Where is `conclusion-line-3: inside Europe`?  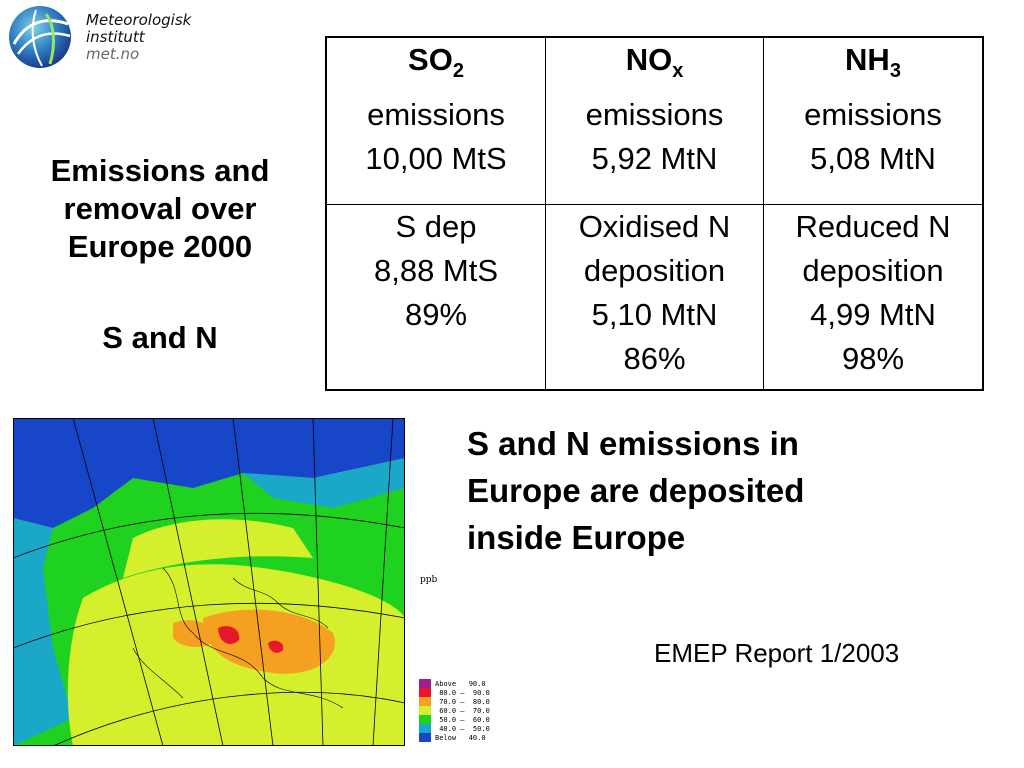
conclusion-line-3: inside Europe is located at coordinates (576, 537).